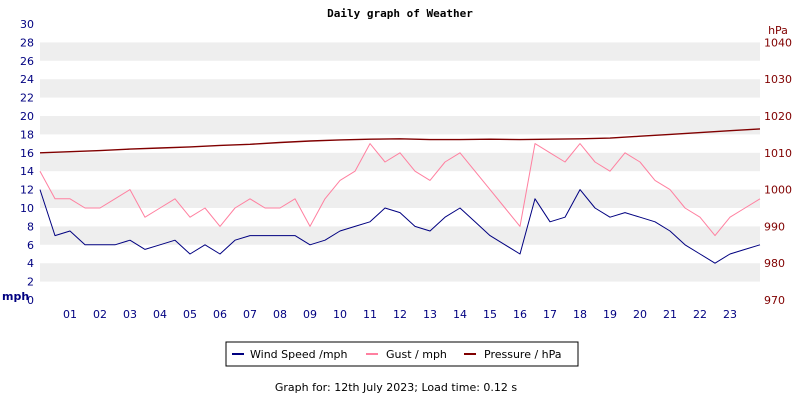 This screenshot has width=800, height=404. I want to click on chart-title: Daily graph of Weather, so click(400, 13).